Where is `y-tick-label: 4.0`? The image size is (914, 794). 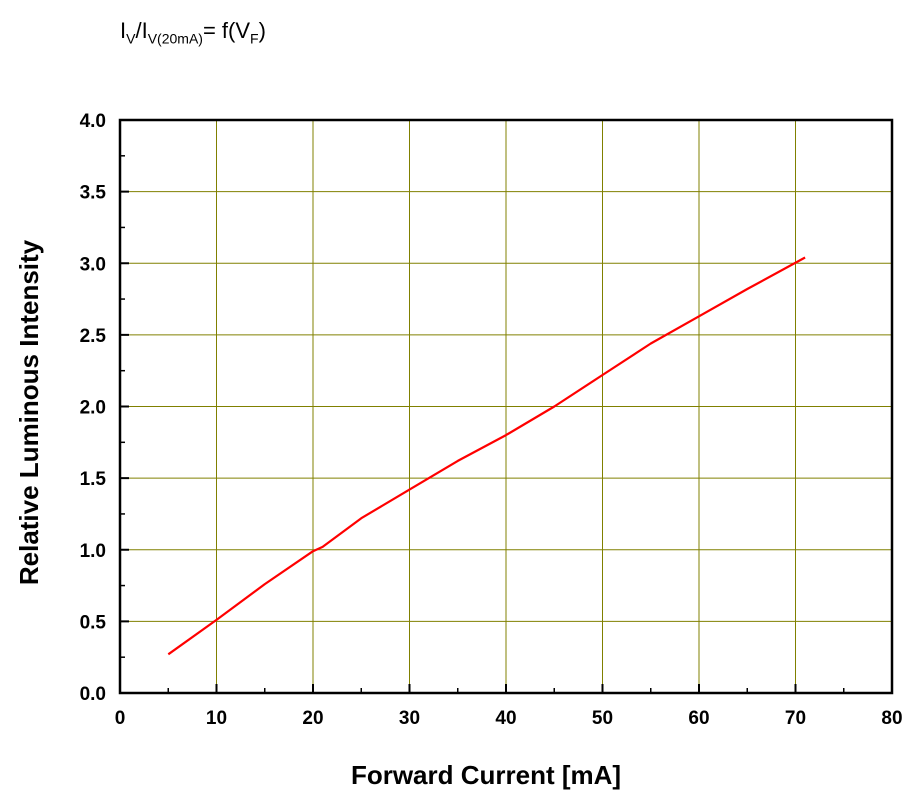 y-tick-label: 4.0 is located at coordinates (93, 121).